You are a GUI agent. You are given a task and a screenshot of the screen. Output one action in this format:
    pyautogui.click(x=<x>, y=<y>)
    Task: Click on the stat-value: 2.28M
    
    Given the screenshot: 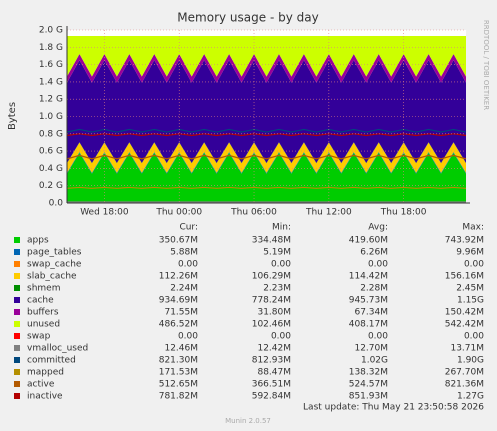 What is the action you would take?
    pyautogui.click(x=374, y=289)
    